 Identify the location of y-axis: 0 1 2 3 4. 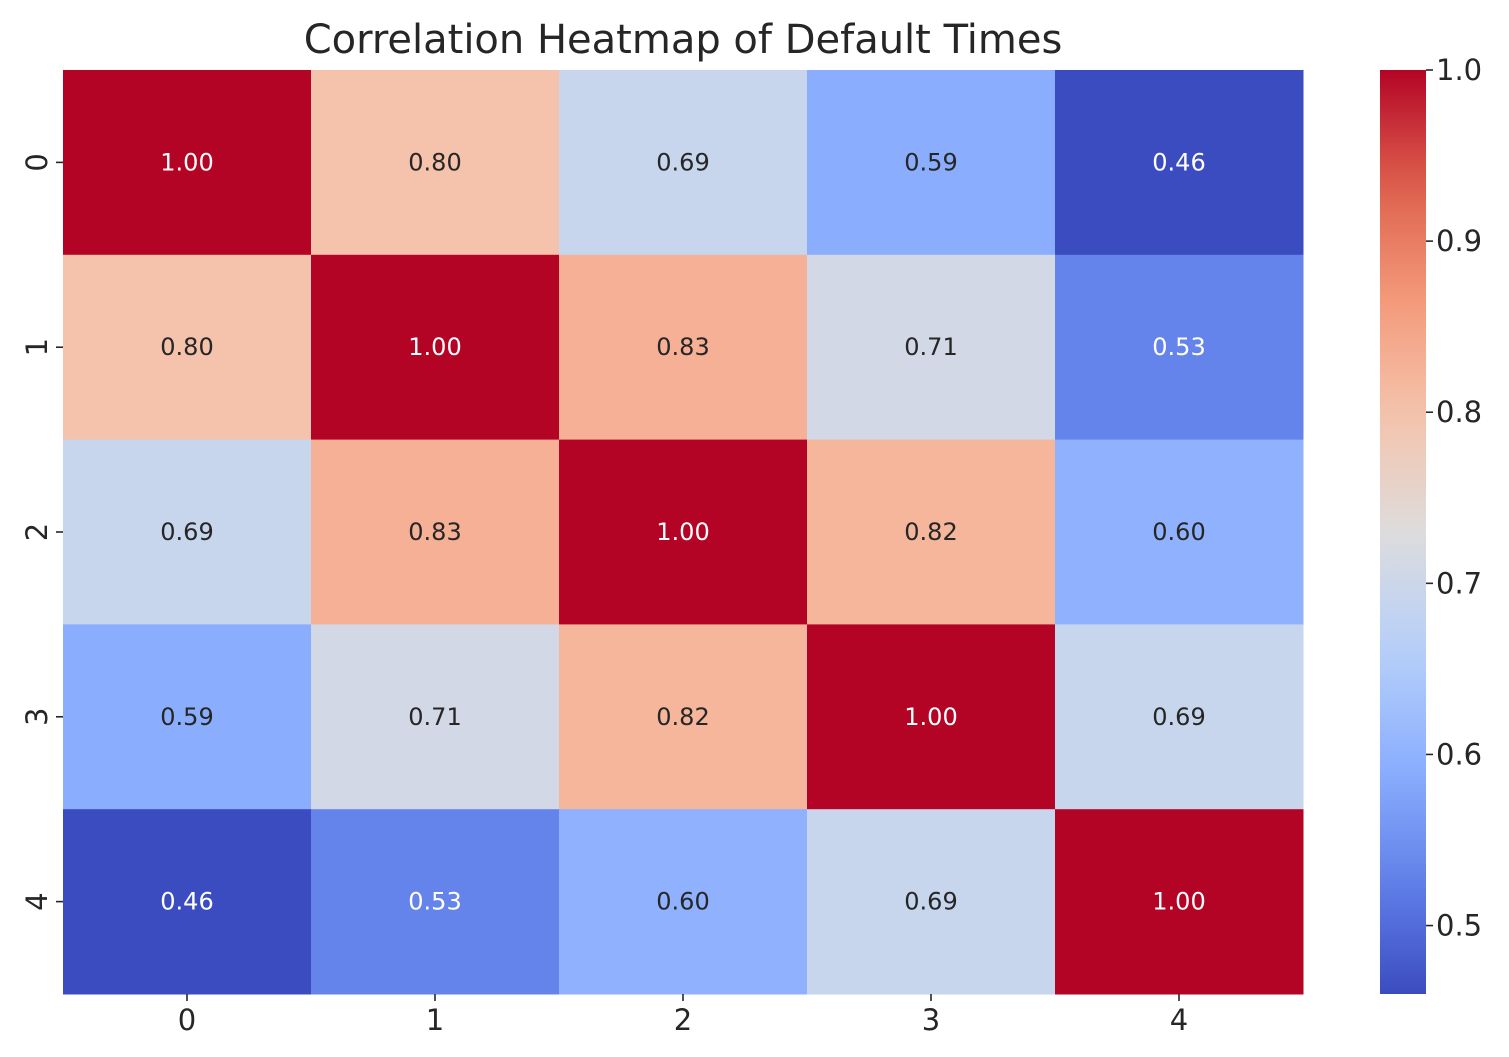
(41, 532).